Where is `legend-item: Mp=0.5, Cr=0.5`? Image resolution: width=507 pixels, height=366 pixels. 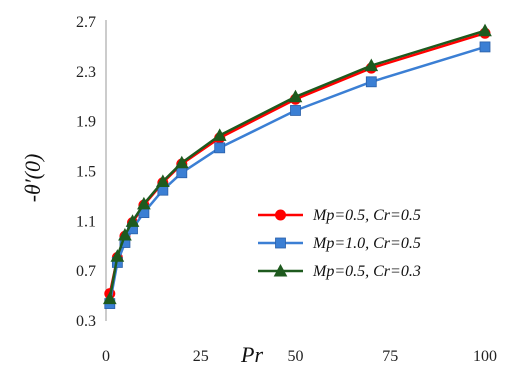
legend-item: Mp=0.5, Cr=0.5 is located at coordinates (339, 215).